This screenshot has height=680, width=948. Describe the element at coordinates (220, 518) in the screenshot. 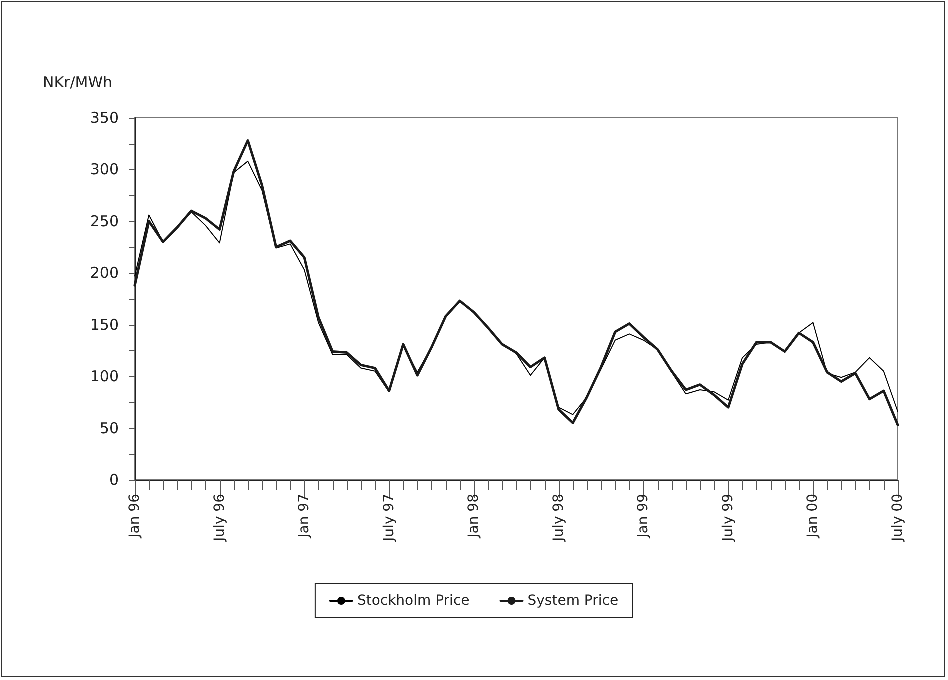

I see `x-tick-label: July 96` at that location.